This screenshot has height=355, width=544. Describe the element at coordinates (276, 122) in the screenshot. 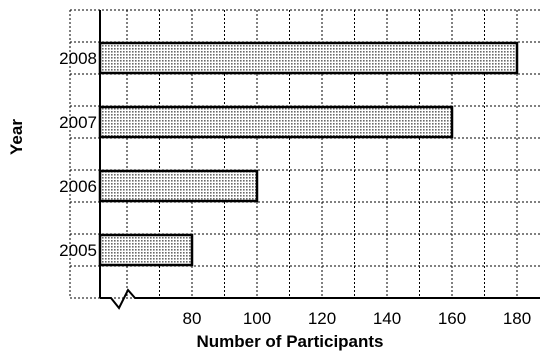

I see `bar-2007` at that location.